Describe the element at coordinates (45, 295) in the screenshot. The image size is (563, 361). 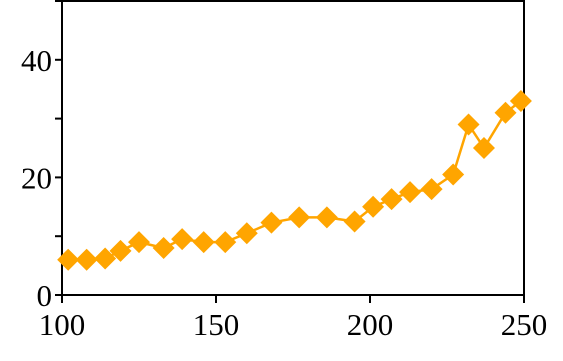
I see `y-tick-label: 0` at that location.